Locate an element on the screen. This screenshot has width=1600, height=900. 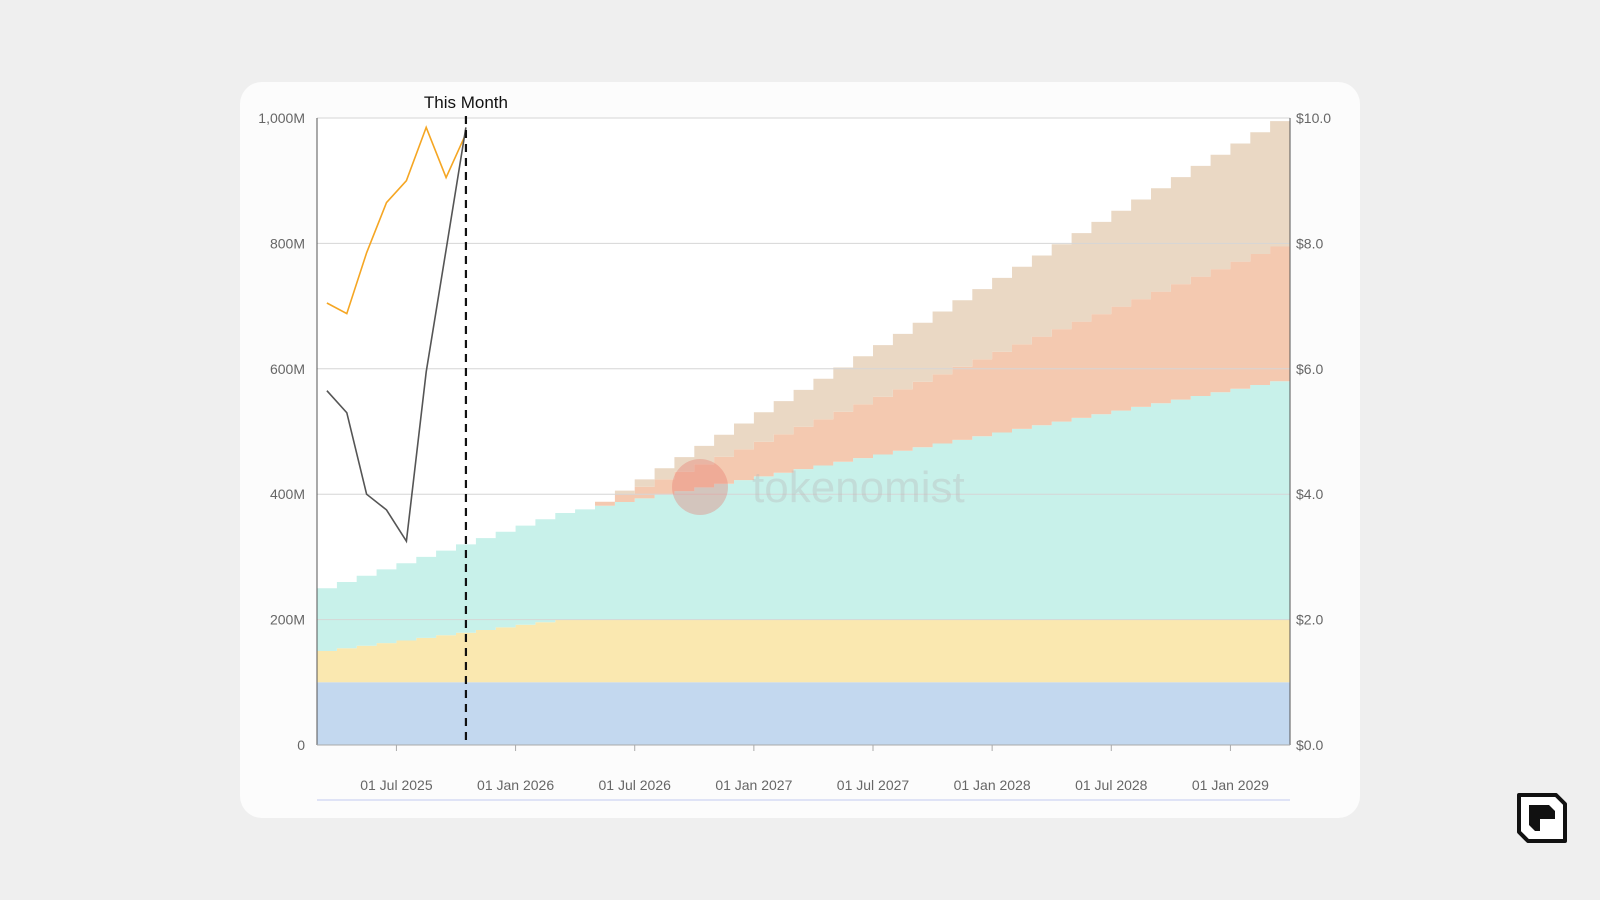
x-tick-label: 01 Jan 2029 is located at coordinates (1230, 785).